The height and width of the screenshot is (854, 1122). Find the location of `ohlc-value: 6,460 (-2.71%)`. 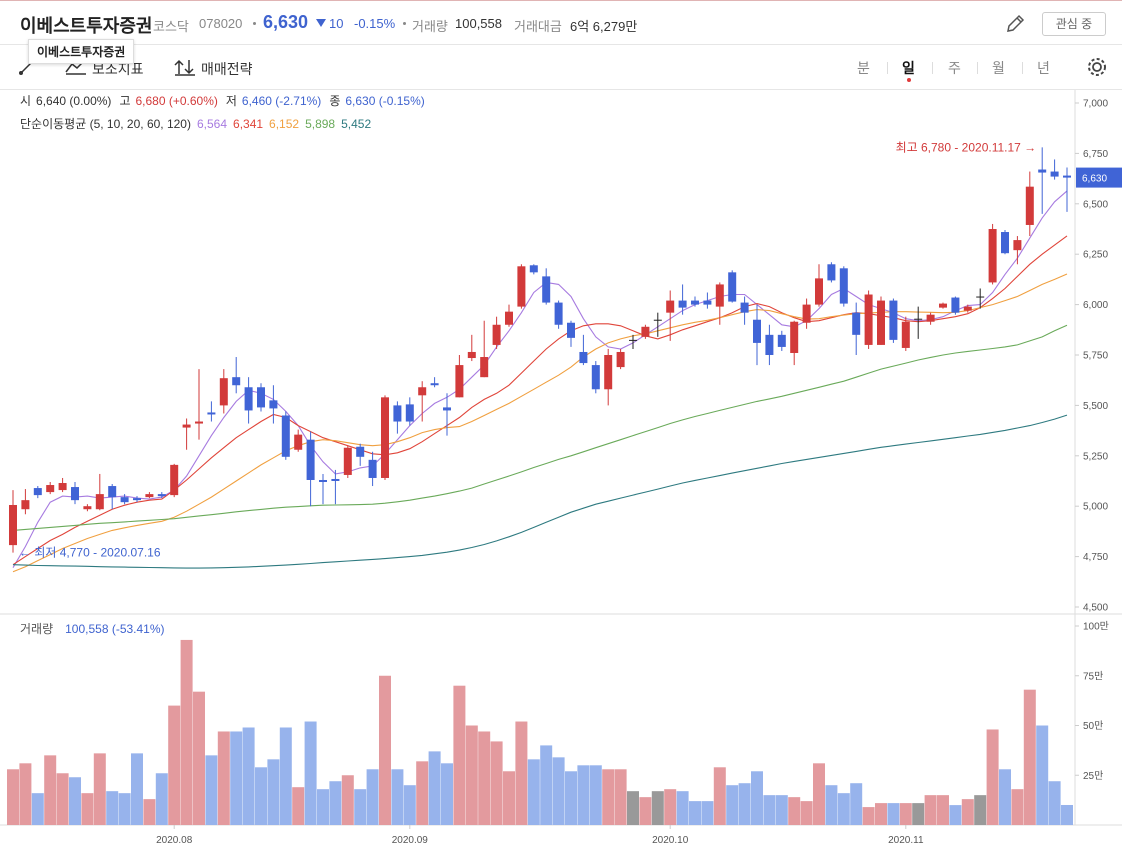

ohlc-value: 6,460 (-2.71%) is located at coordinates (281, 101).